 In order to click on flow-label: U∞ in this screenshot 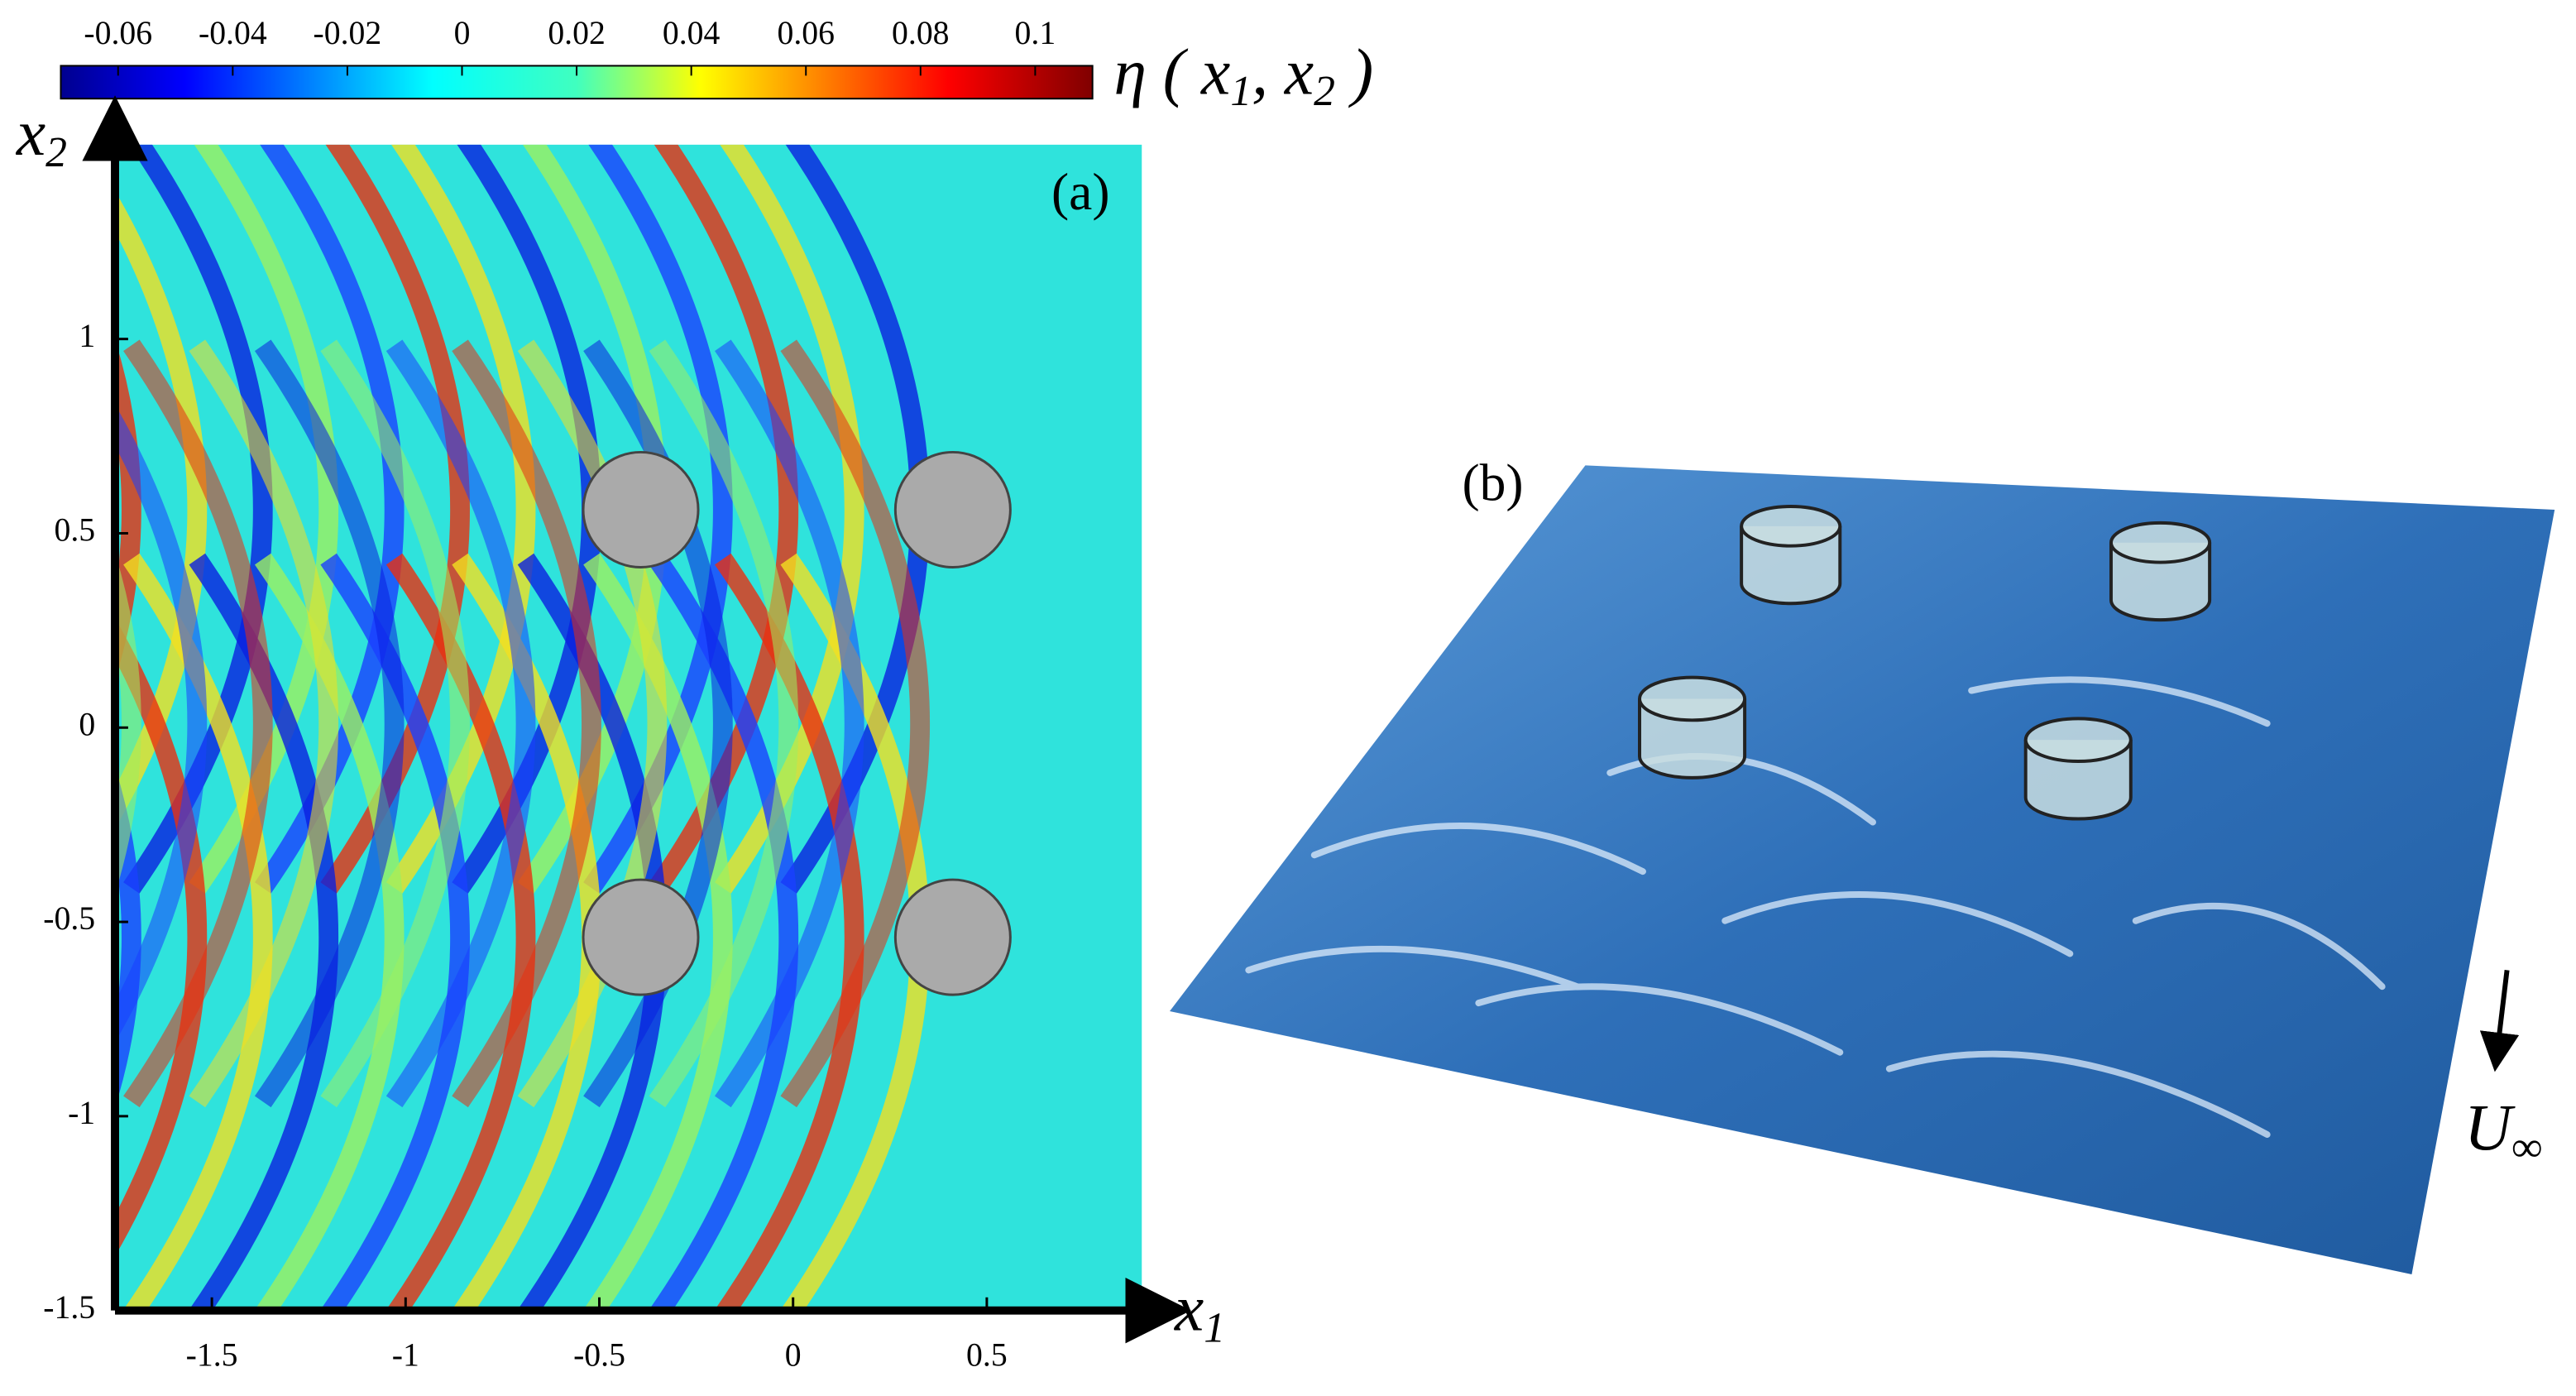, I will do `click(2503, 1131)`.